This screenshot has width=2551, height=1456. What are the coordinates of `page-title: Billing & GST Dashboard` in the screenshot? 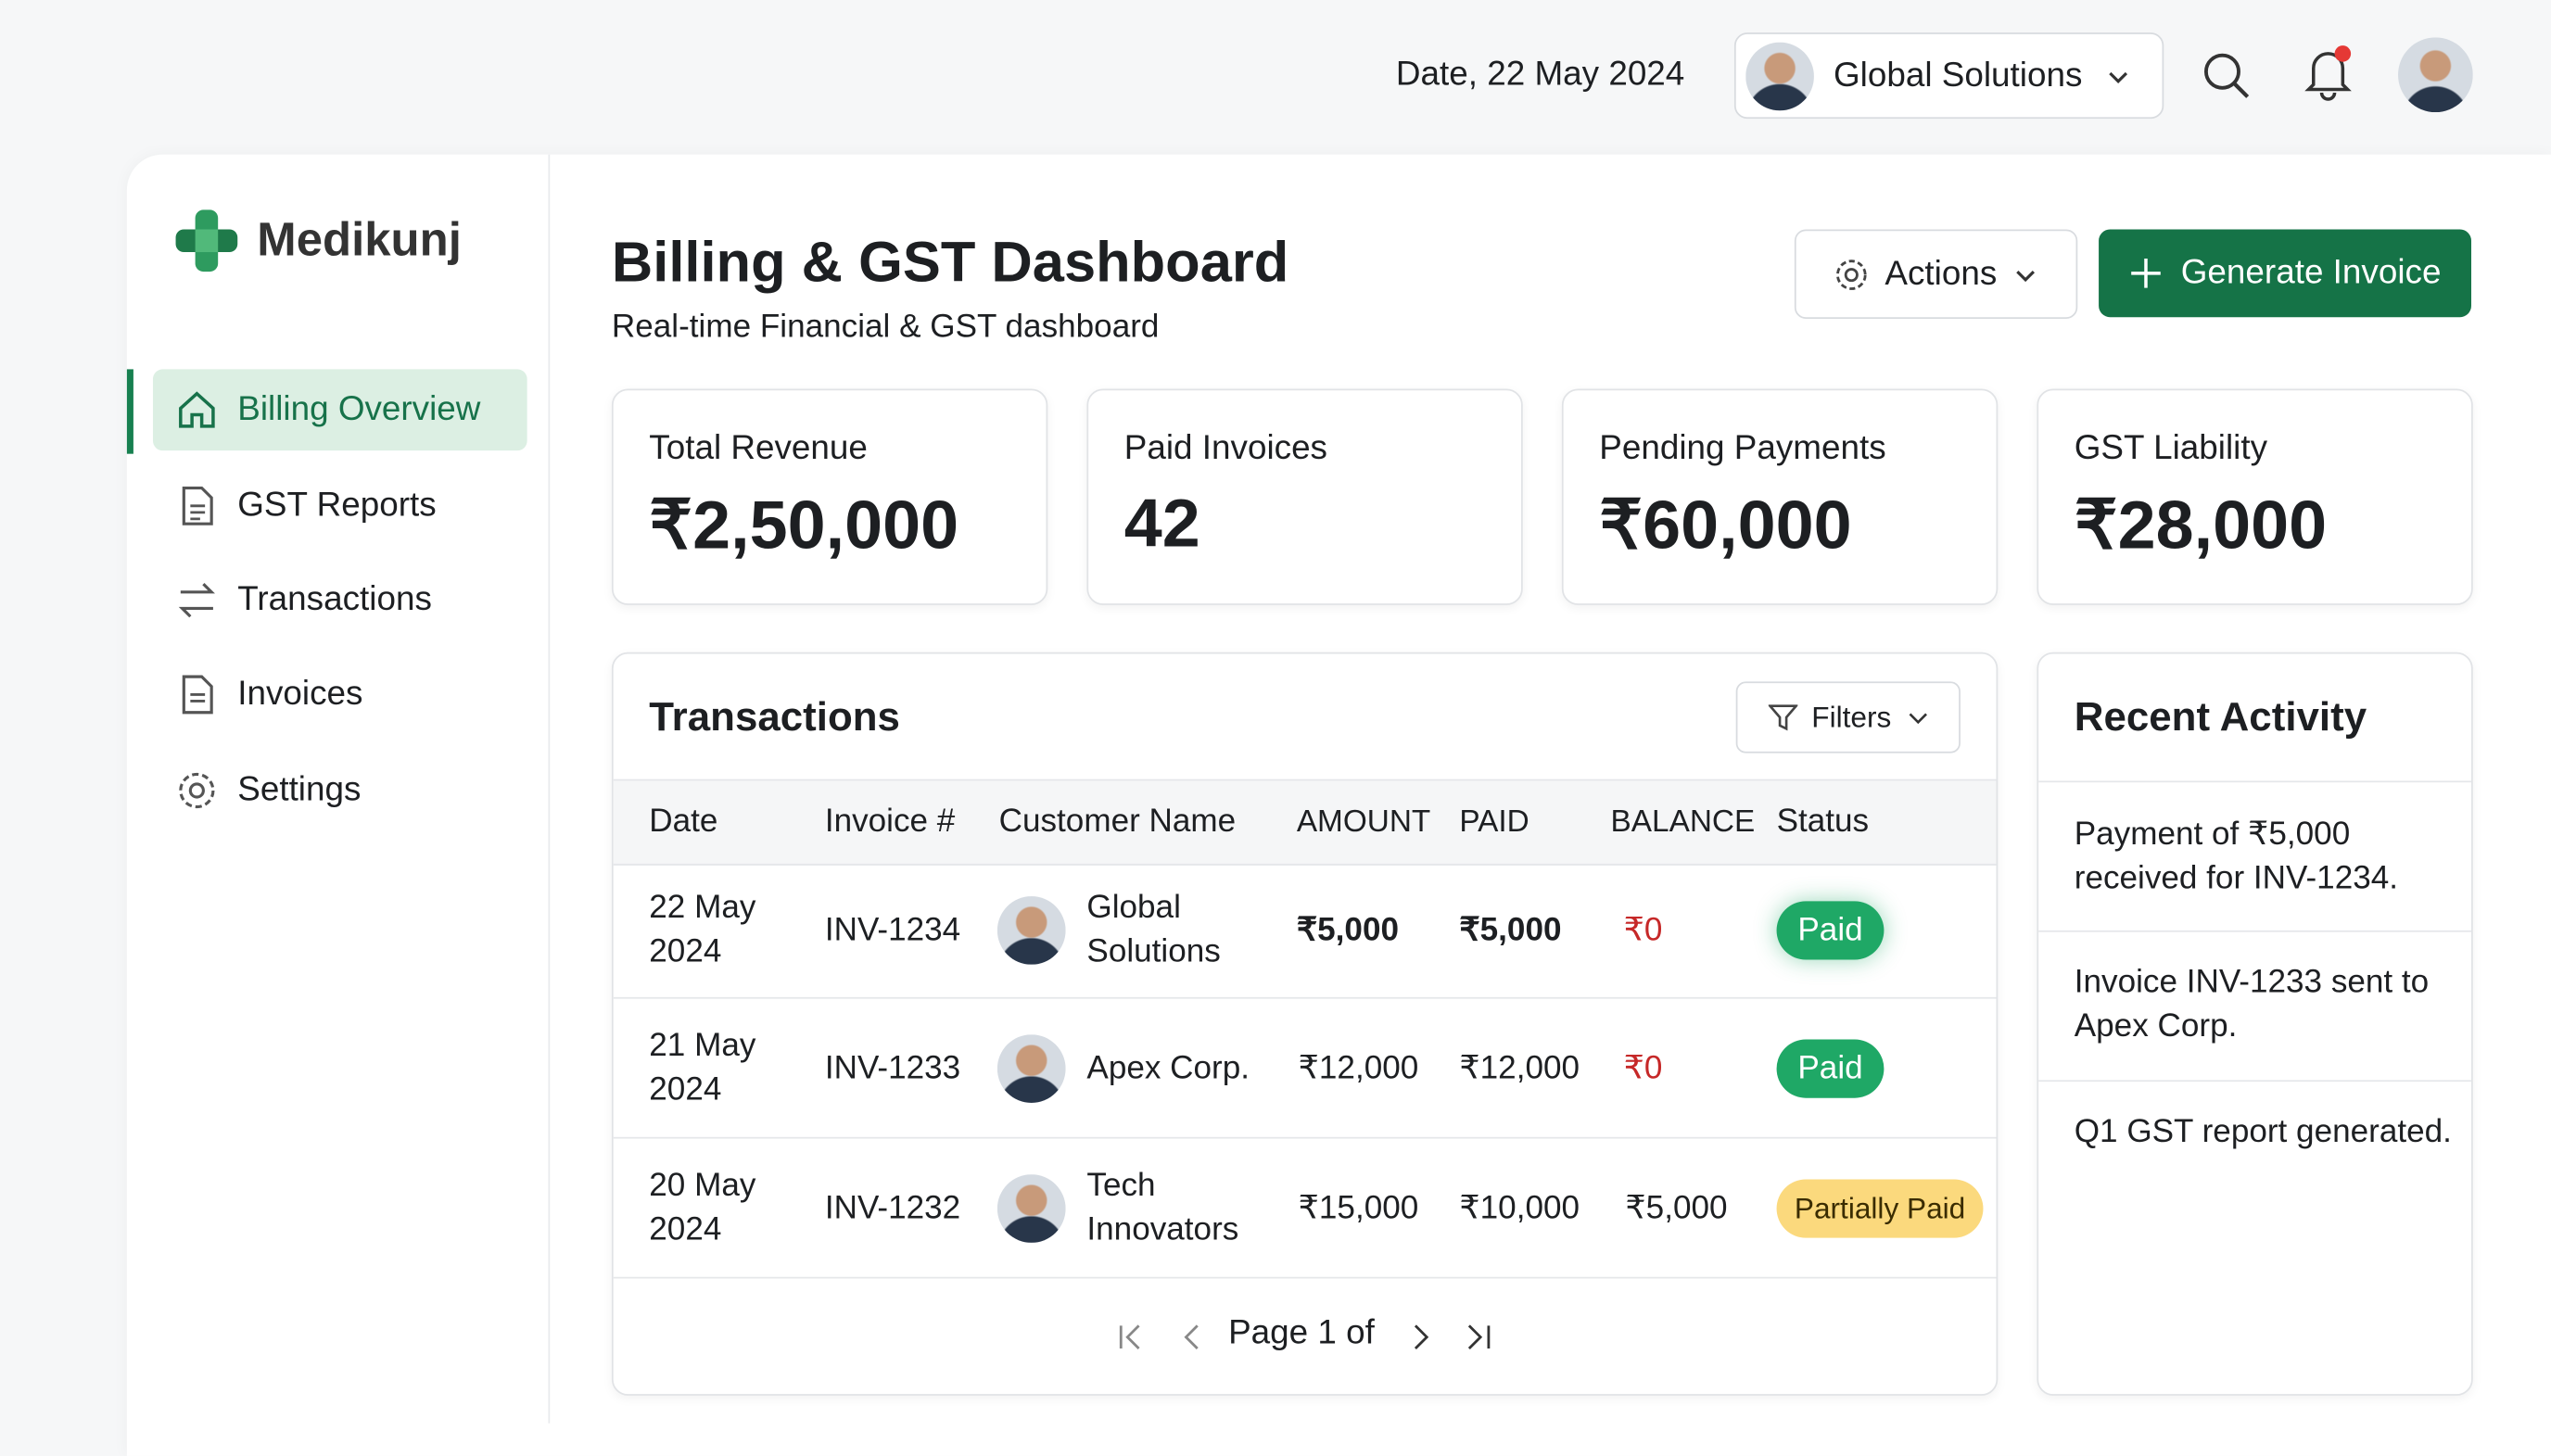 It's located at (950, 263).